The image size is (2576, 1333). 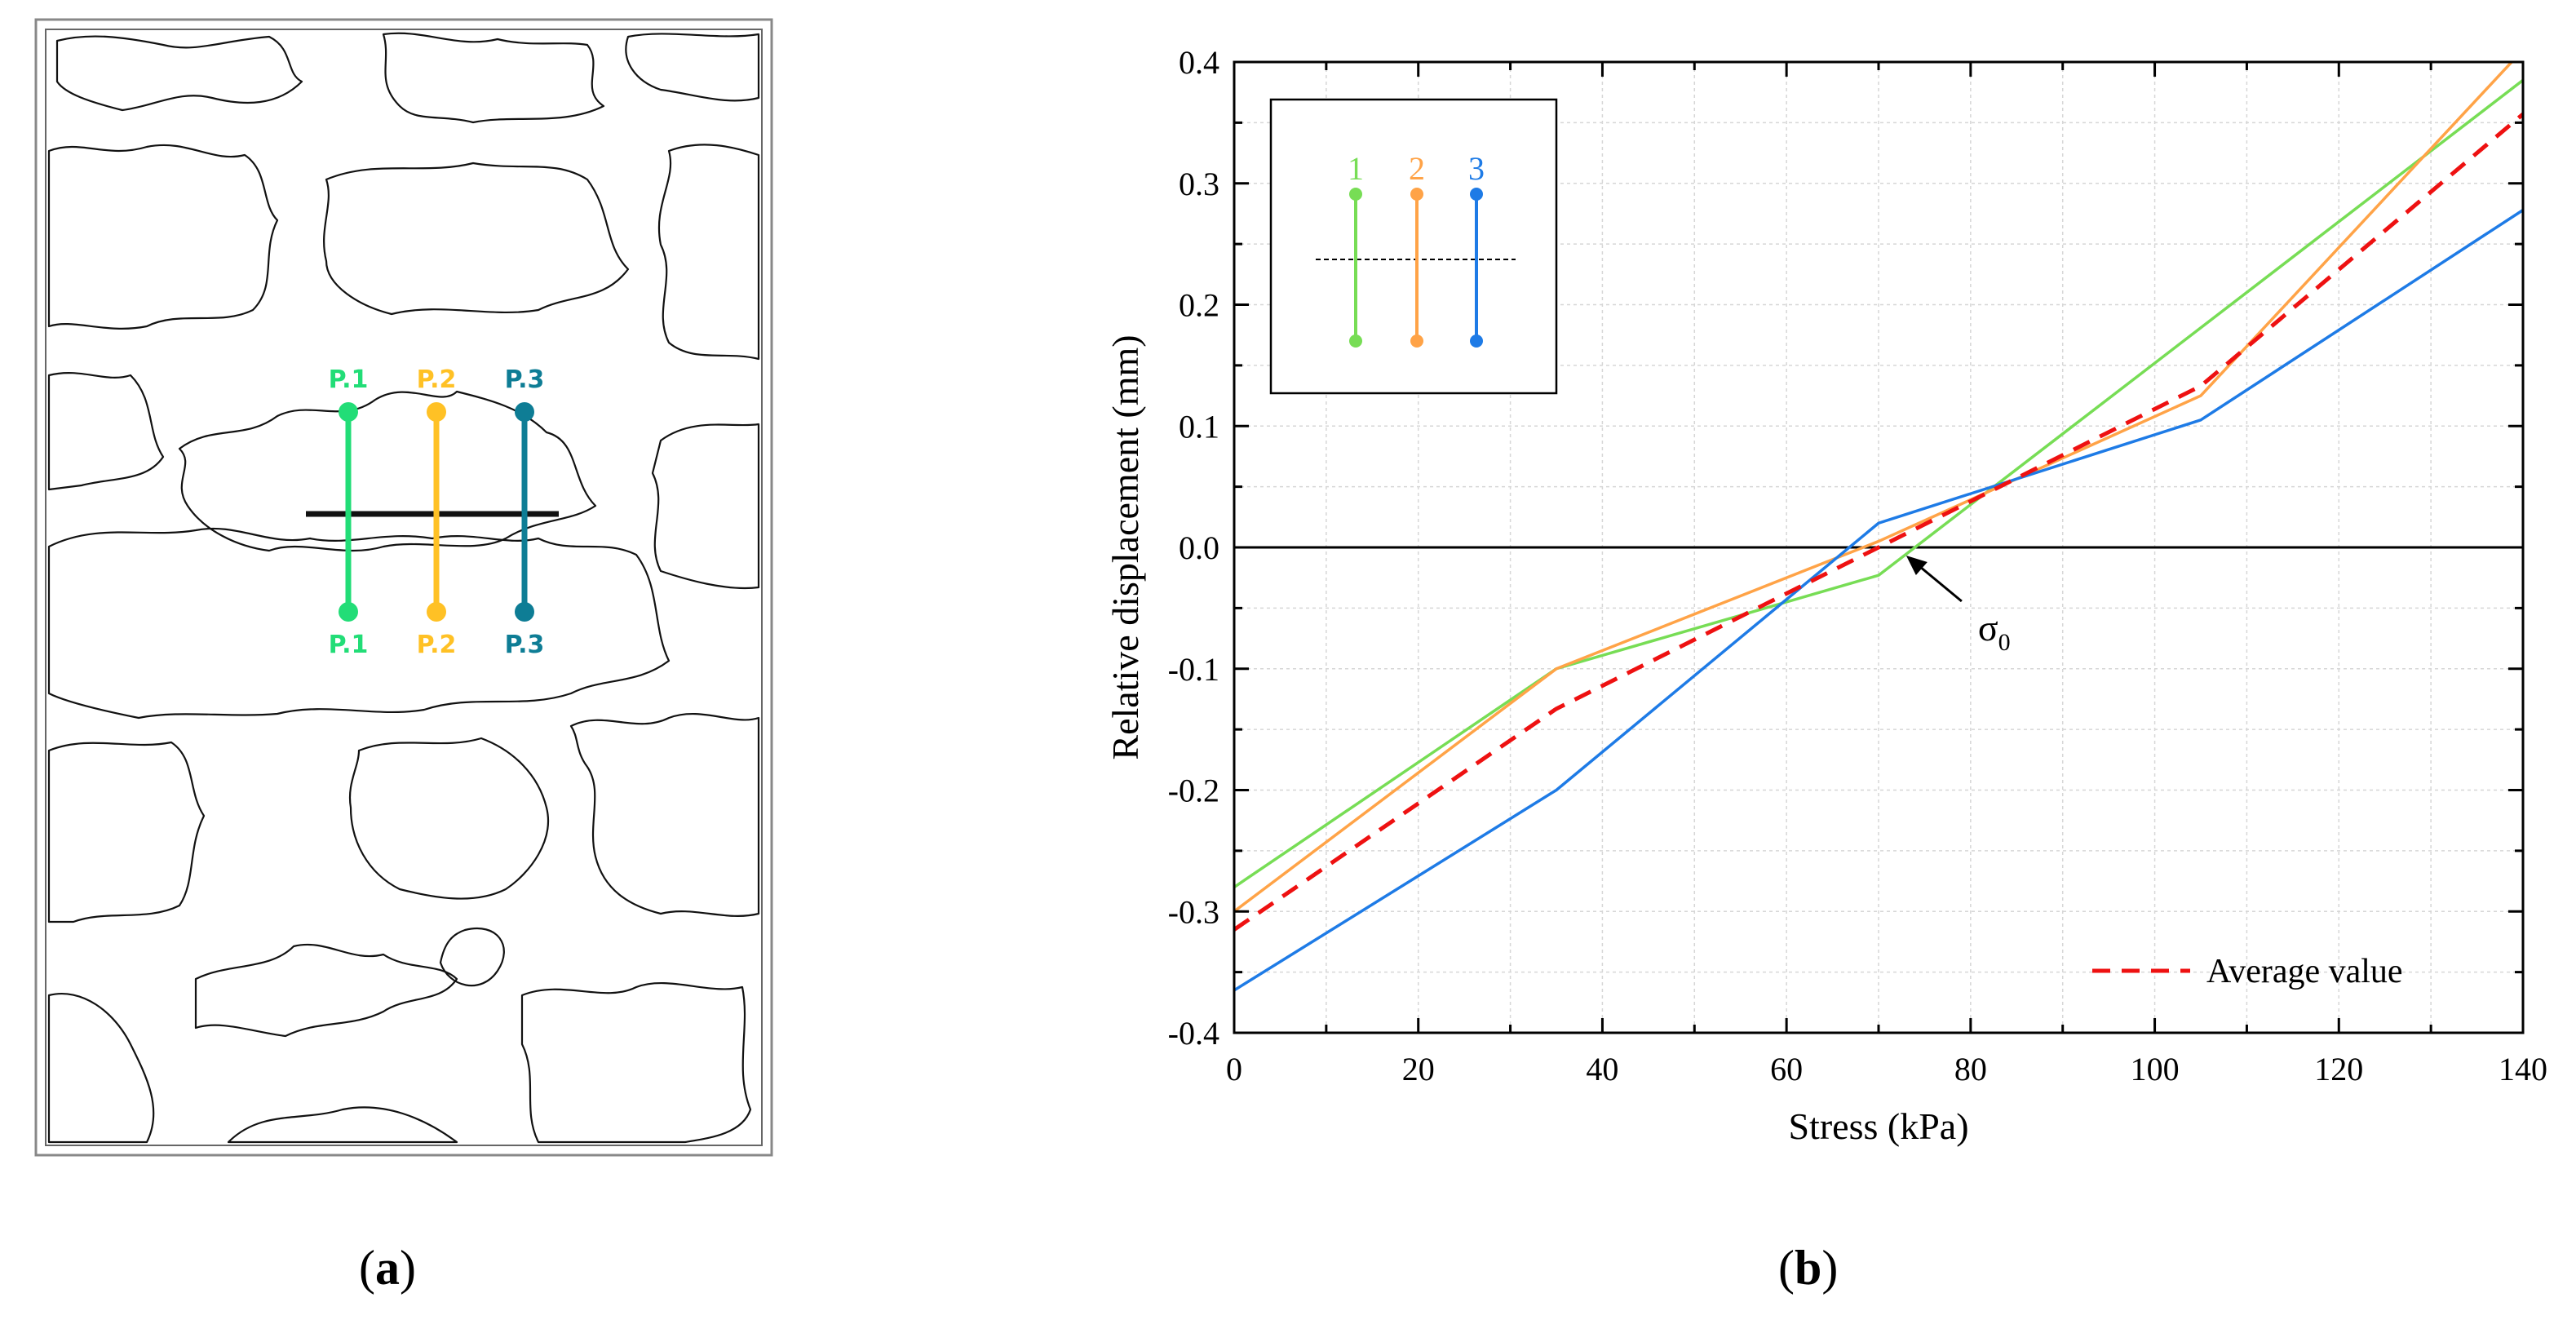 I want to click on inset-line-3-bottom-dot, so click(x=1476, y=341).